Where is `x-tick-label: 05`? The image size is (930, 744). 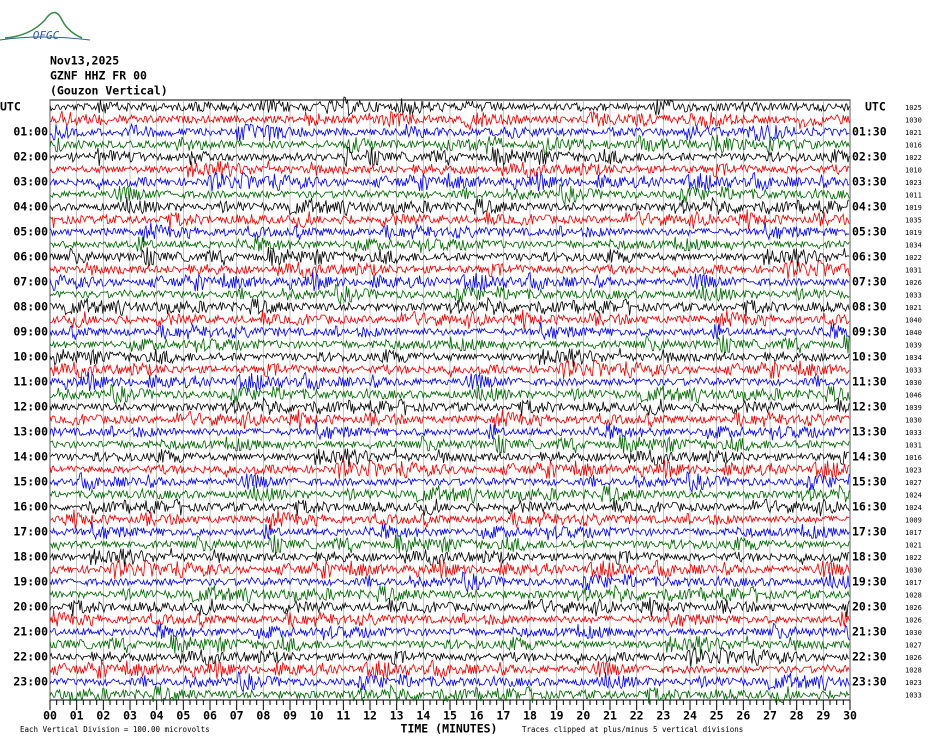 x-tick-label: 05 is located at coordinates (183, 716).